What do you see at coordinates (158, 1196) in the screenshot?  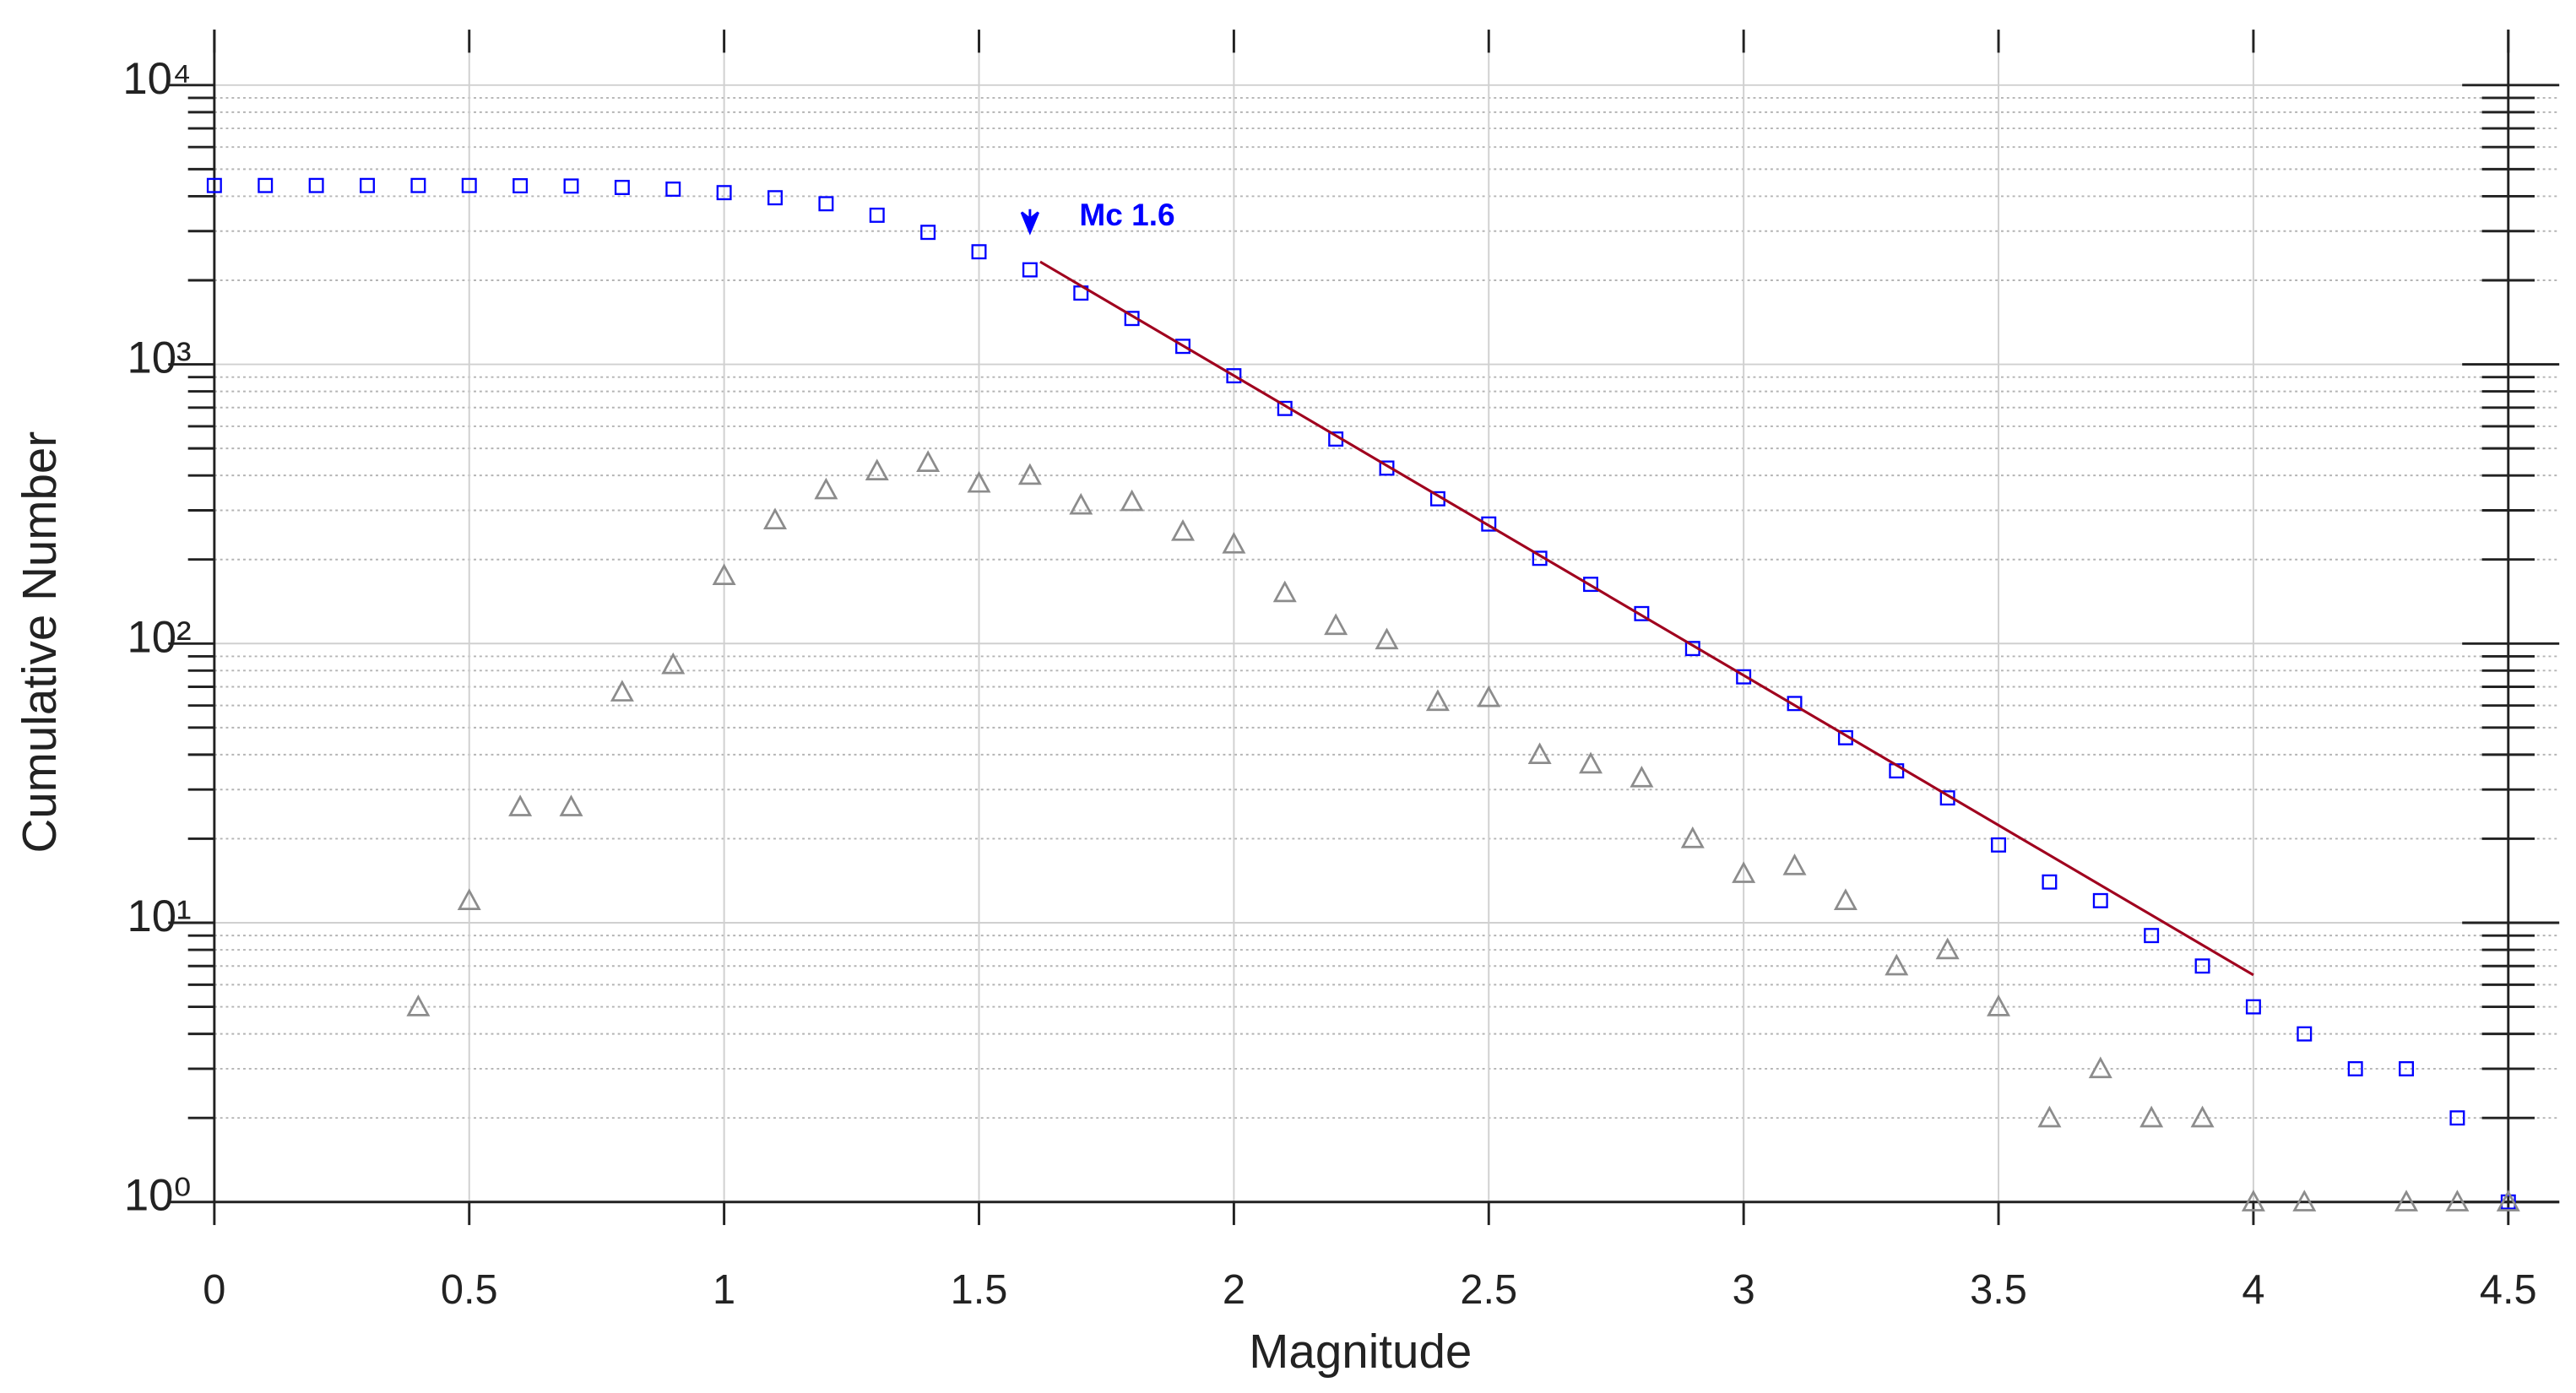 I see `y-tick-label: 10⁰` at bounding box center [158, 1196].